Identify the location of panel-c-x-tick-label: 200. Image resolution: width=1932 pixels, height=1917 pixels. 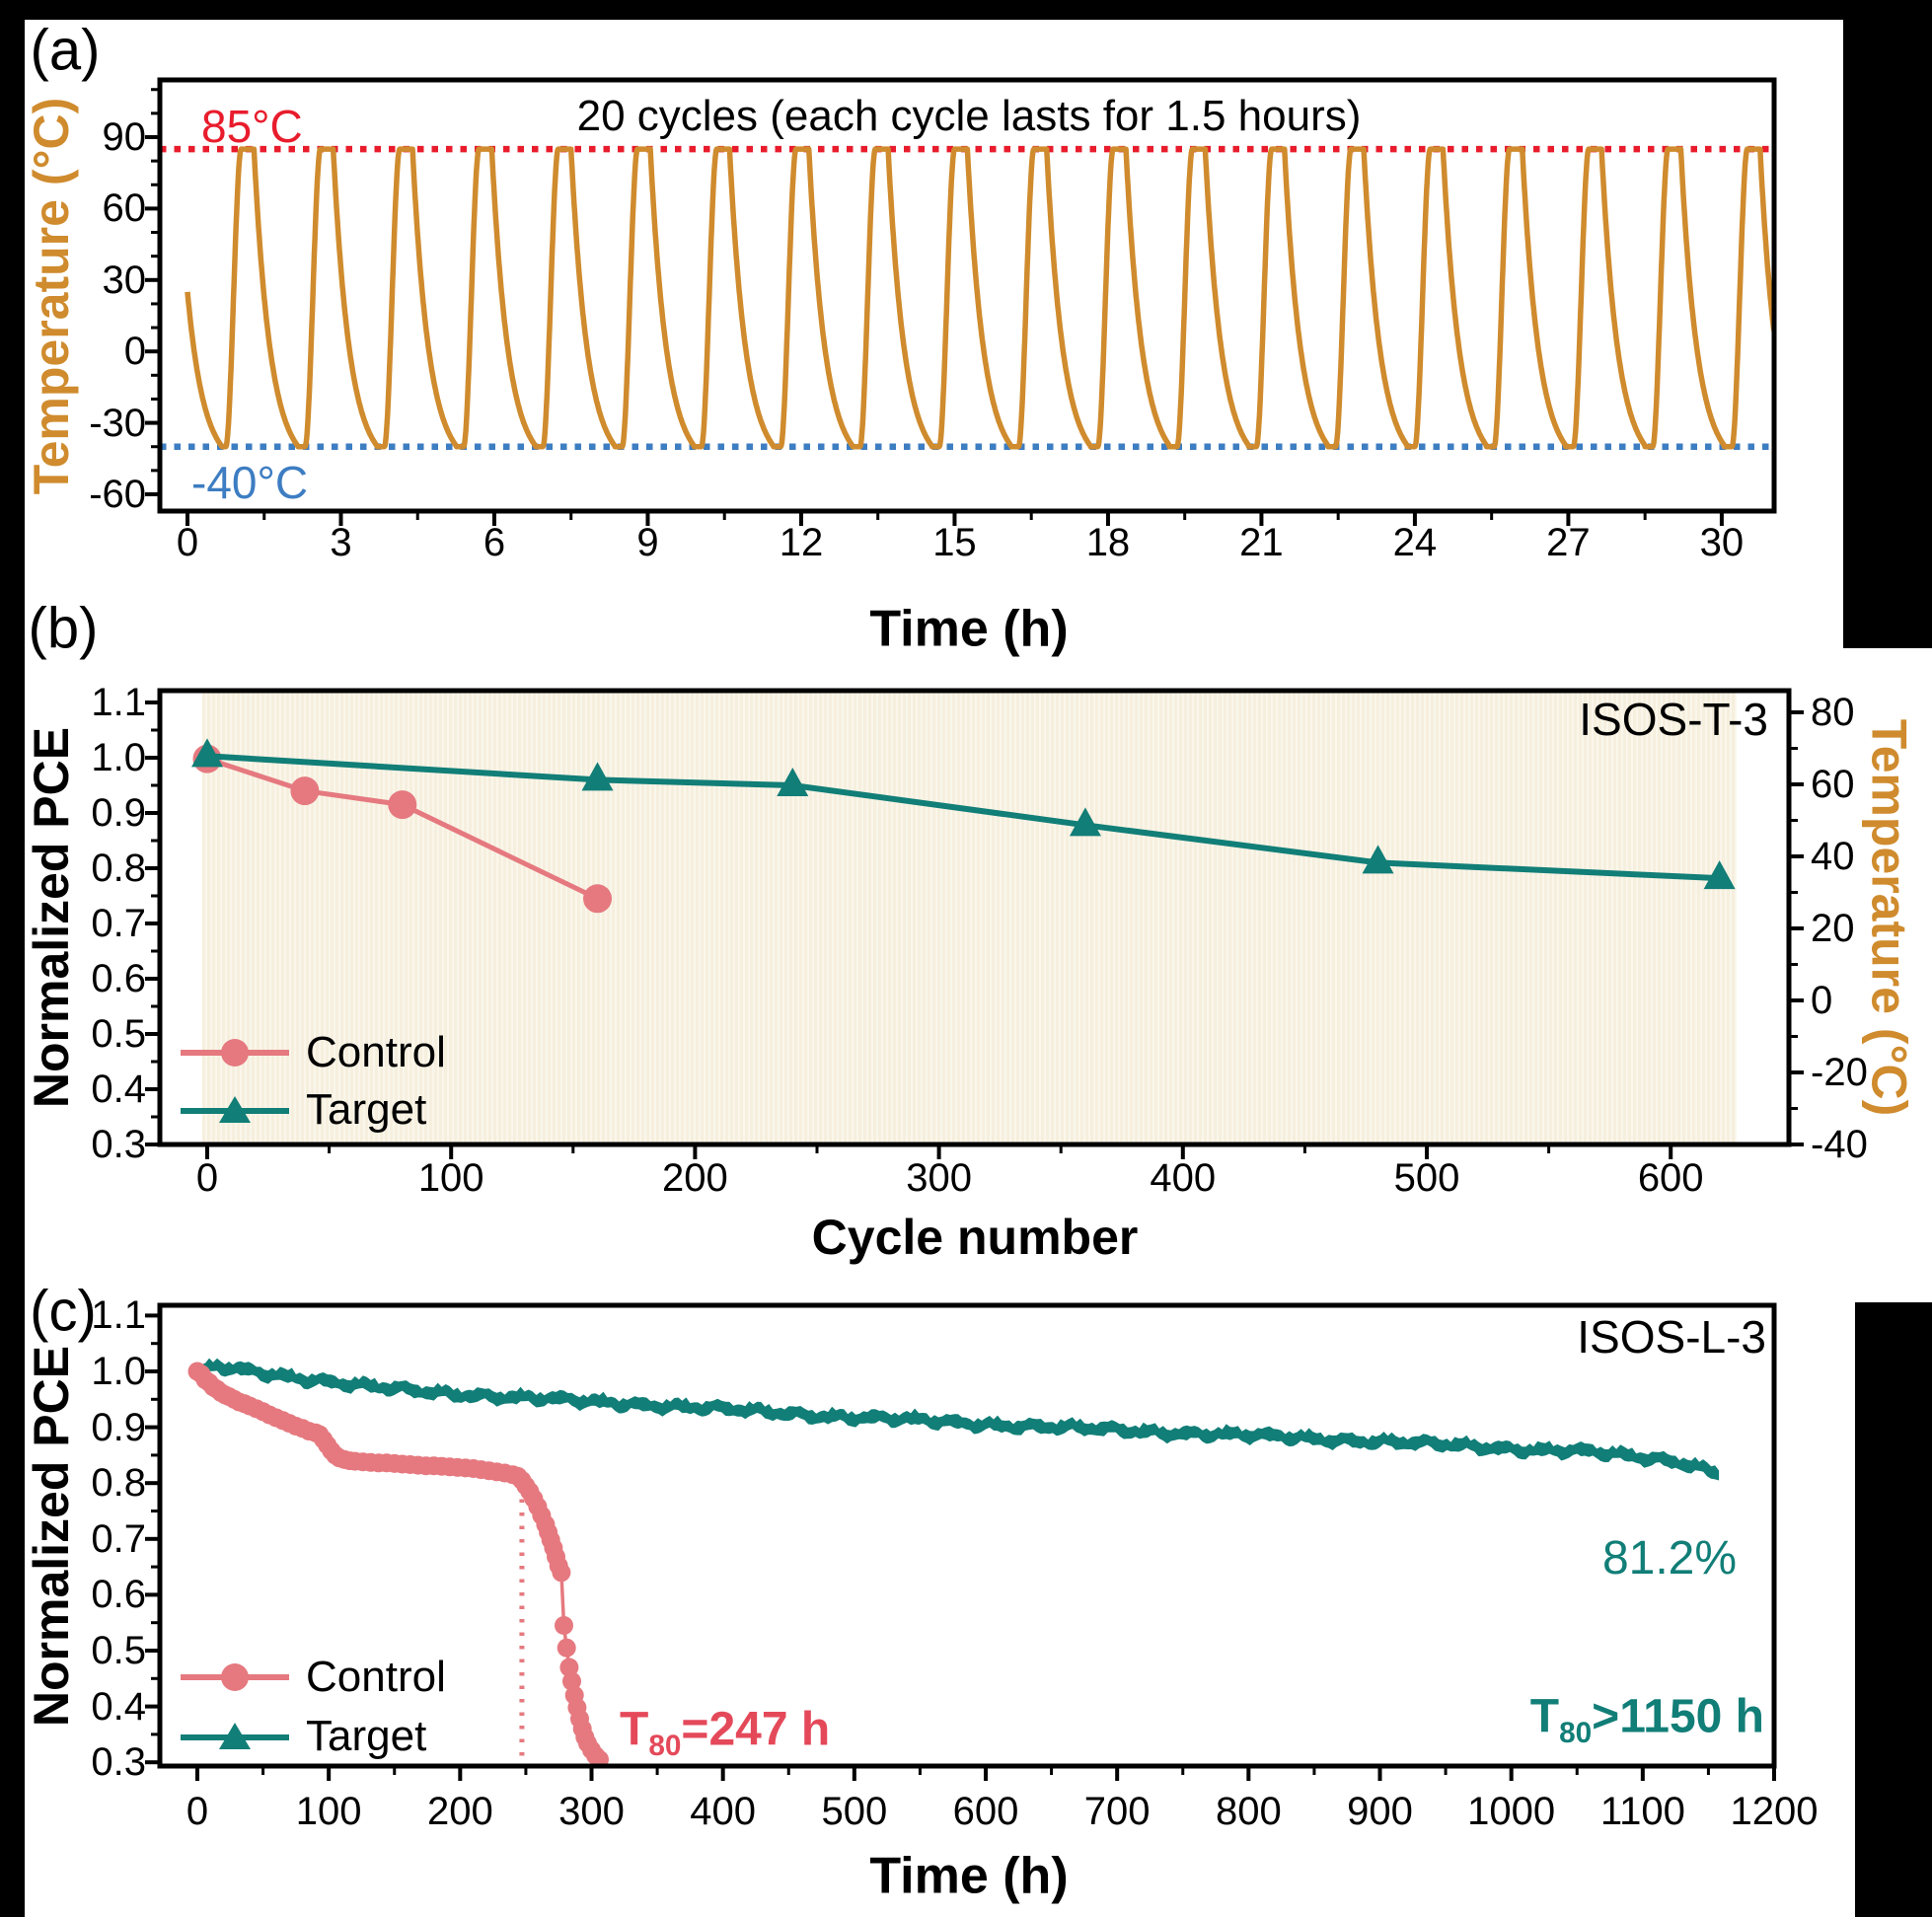
(459, 1812).